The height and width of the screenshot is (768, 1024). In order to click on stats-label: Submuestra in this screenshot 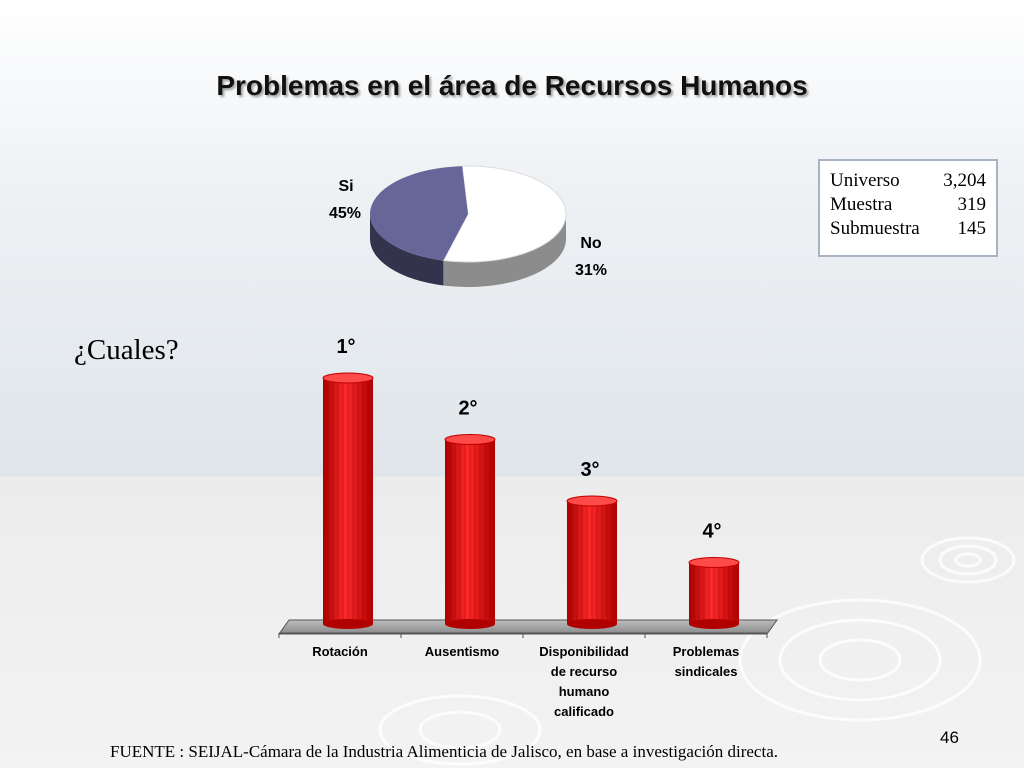, I will do `click(875, 228)`.